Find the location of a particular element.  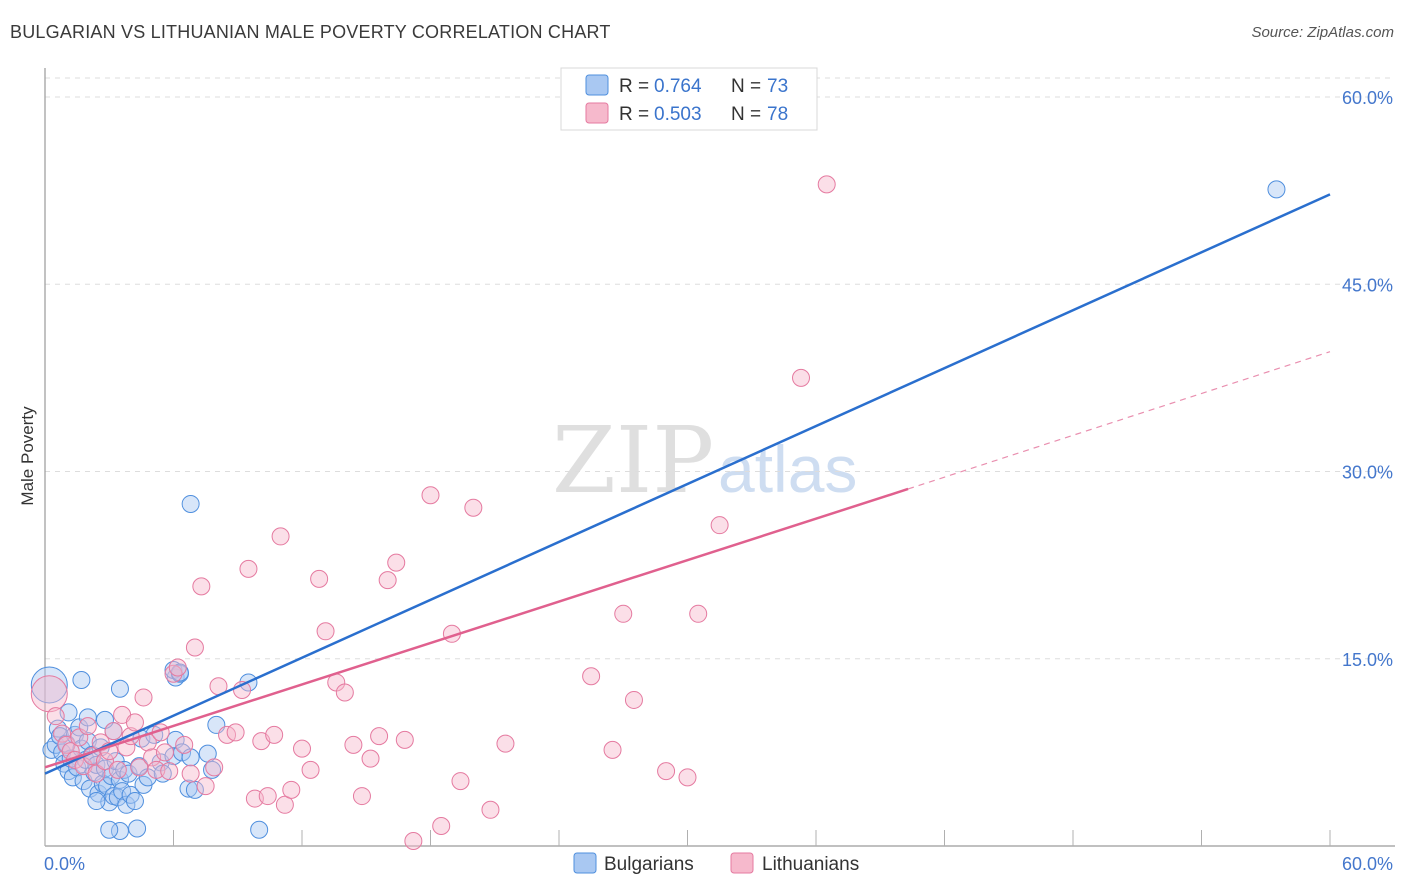

stats-legend: R = 0.764 N = 73 R = 0.503 N = 78 is located at coordinates (689, 99).